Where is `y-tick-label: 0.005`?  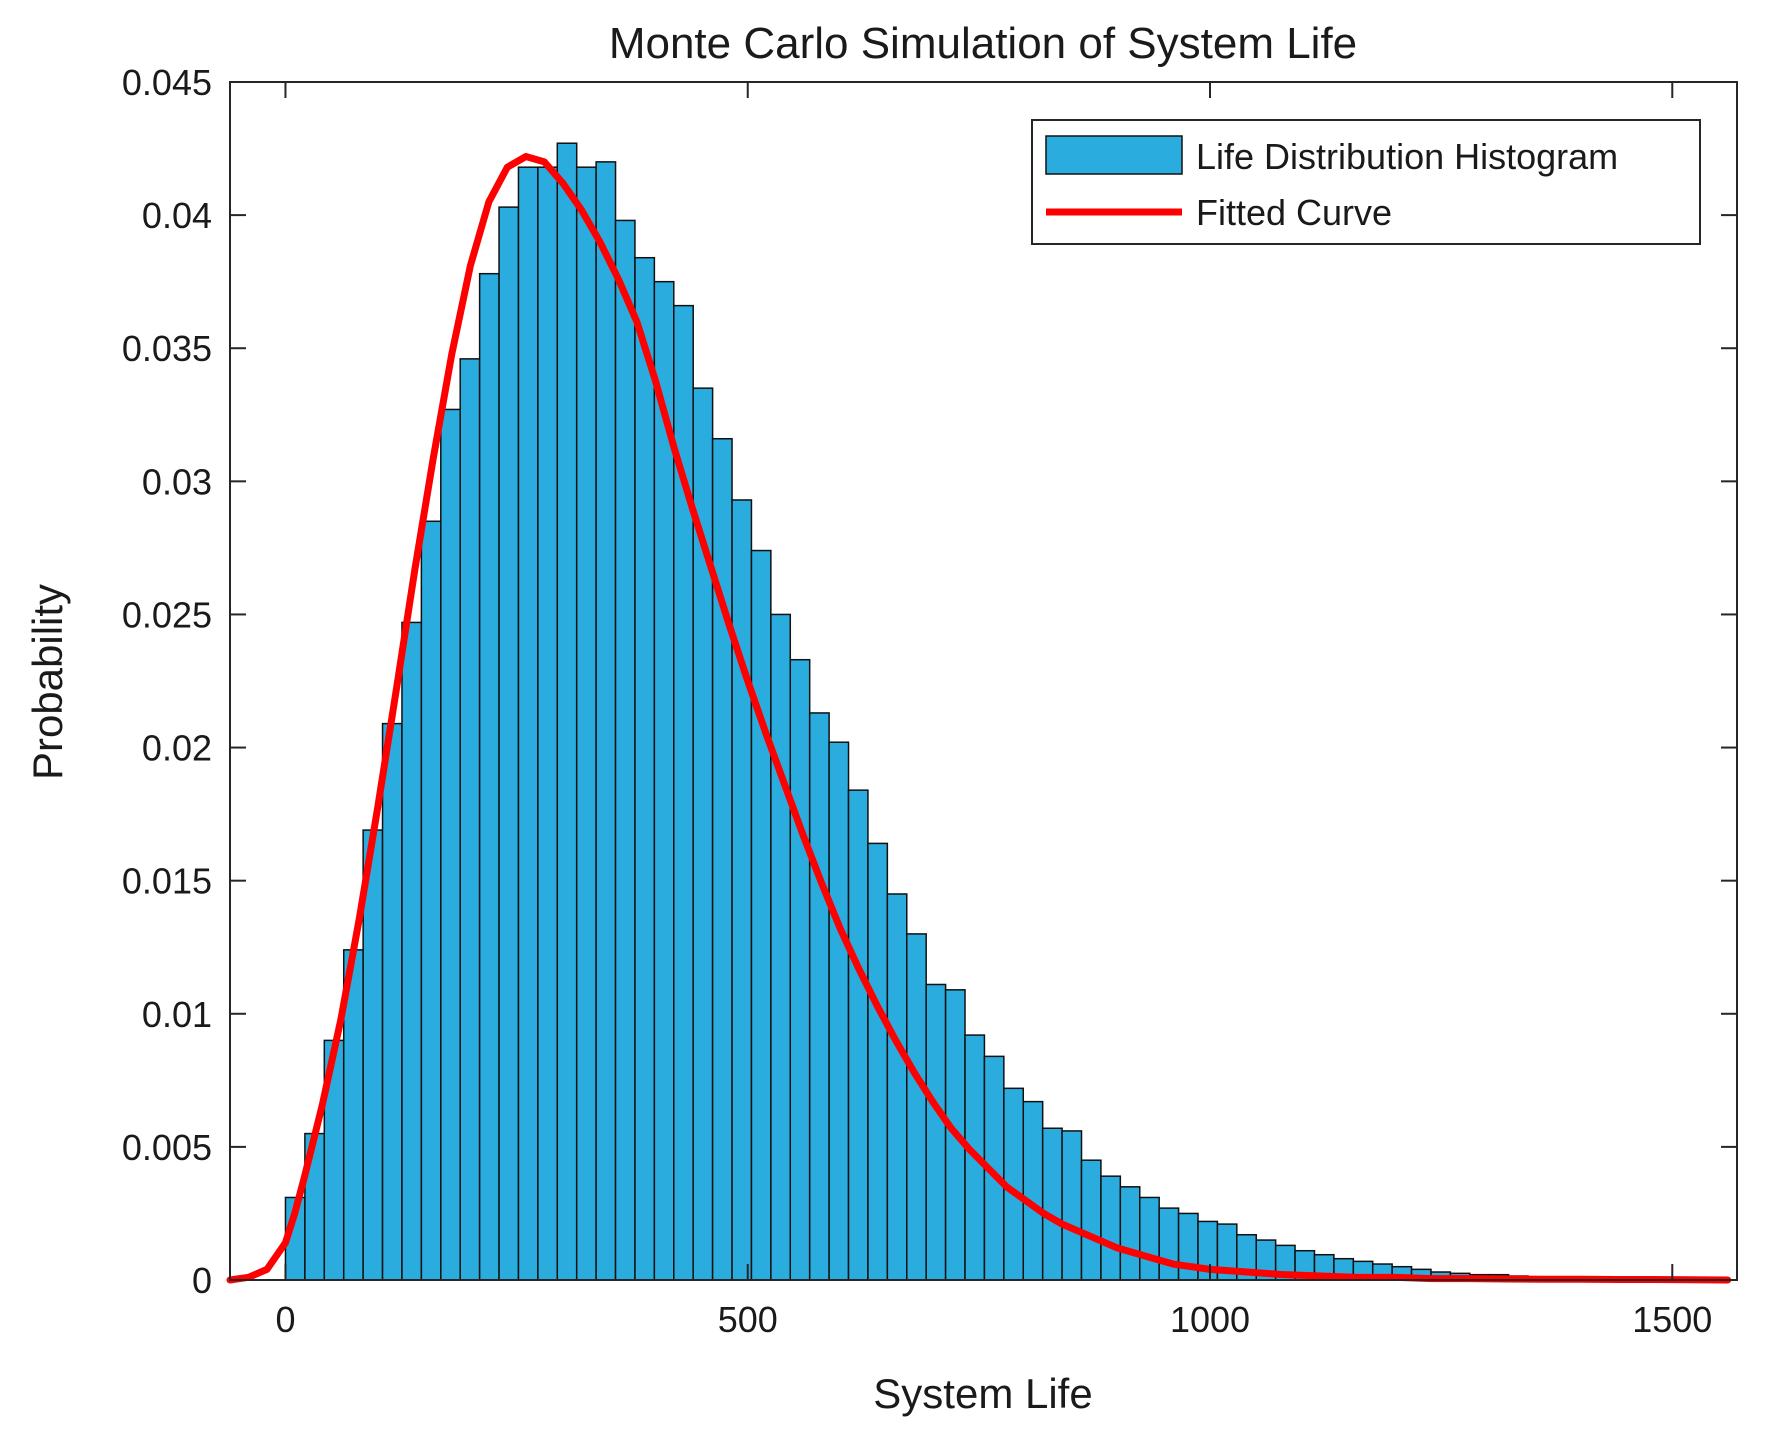
y-tick-label: 0.005 is located at coordinates (167, 1147).